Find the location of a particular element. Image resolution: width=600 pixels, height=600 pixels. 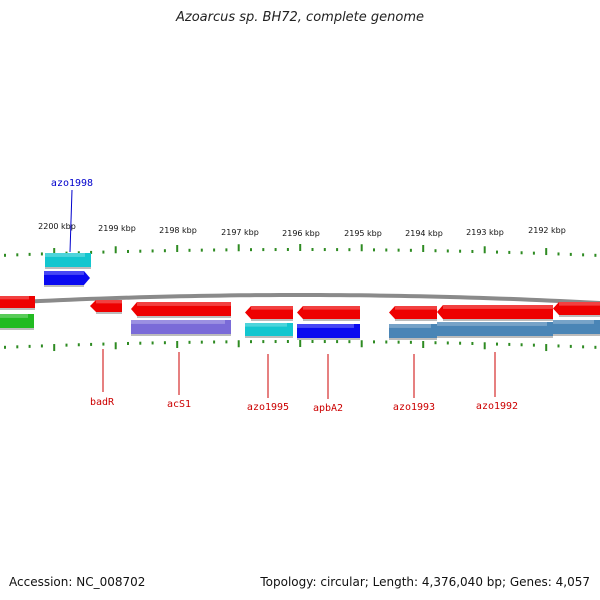

gene-label-leader is located at coordinates (71, 221).